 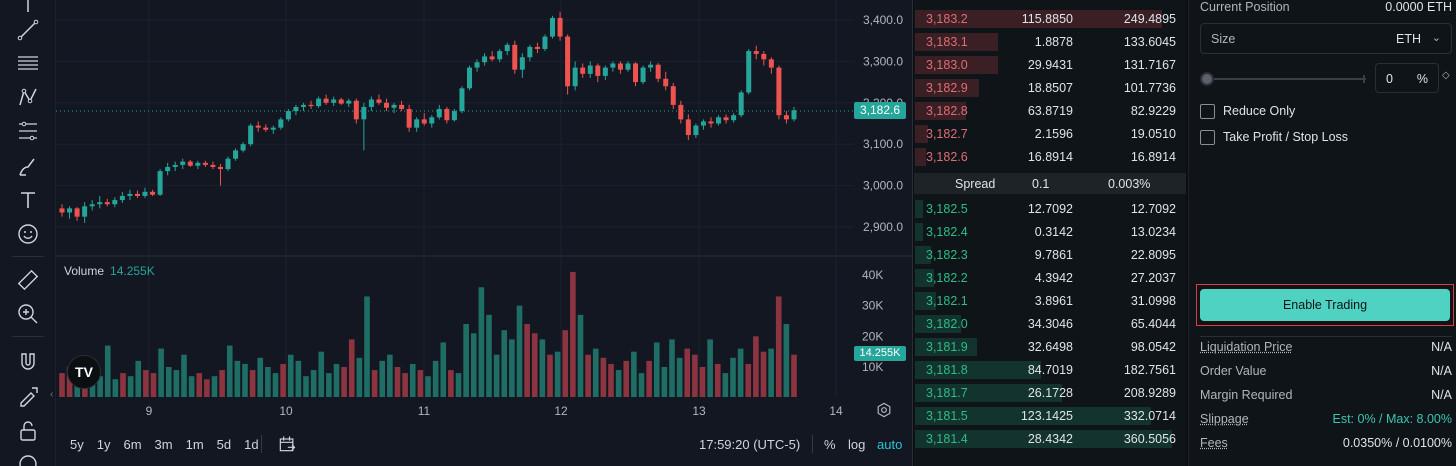 I want to click on ask-total: 133.6045, so click(x=1149, y=42).